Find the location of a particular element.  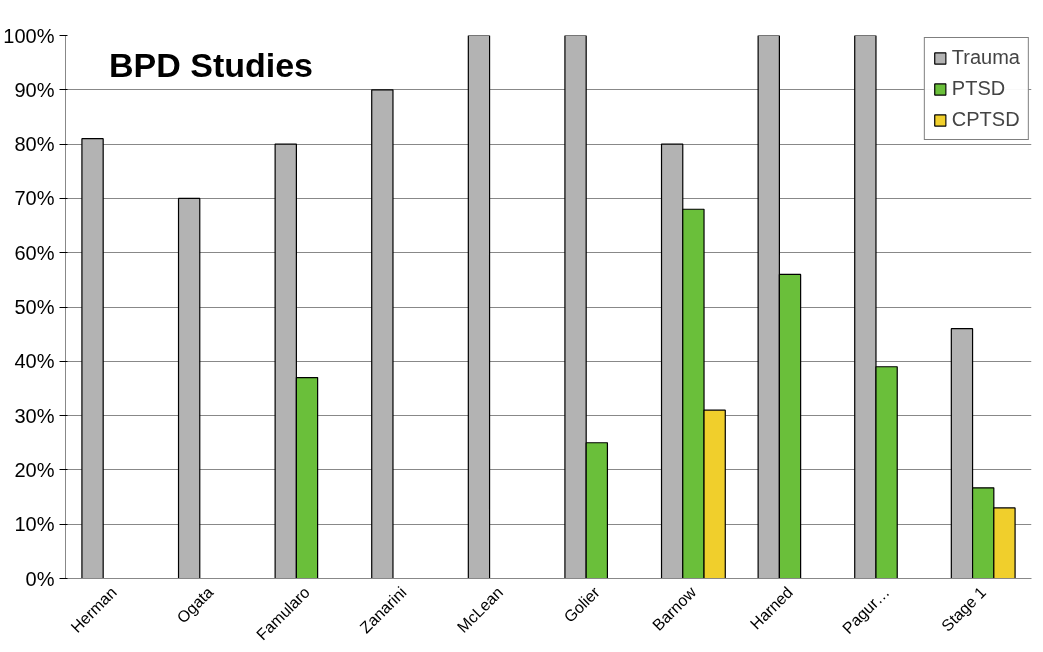

y-tick-label: 60% is located at coordinates (34, 252).